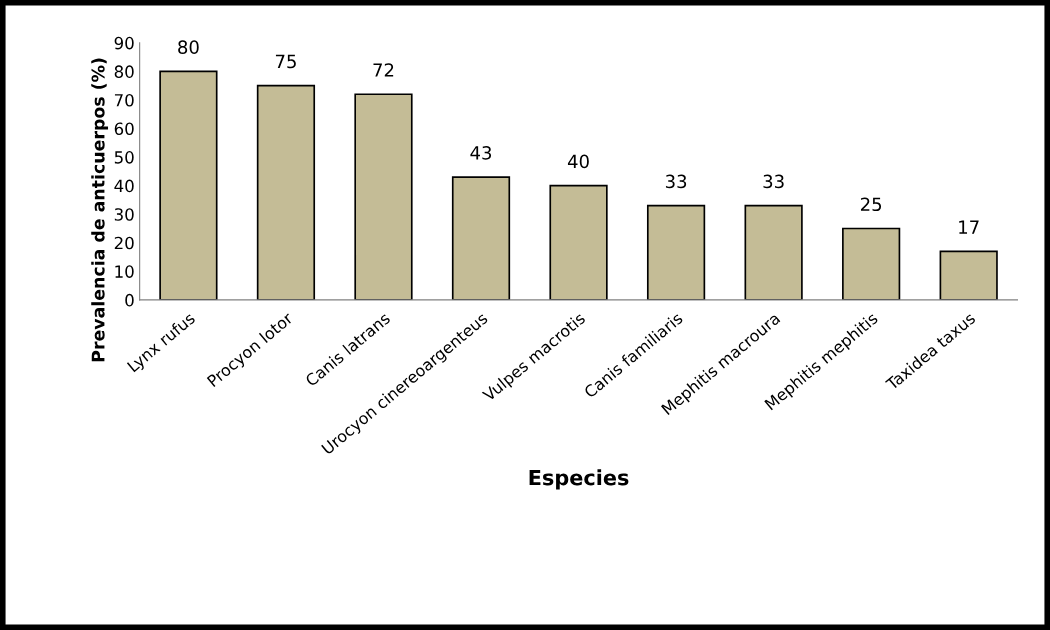  What do you see at coordinates (578, 161) in the screenshot?
I see `data-label: 40` at bounding box center [578, 161].